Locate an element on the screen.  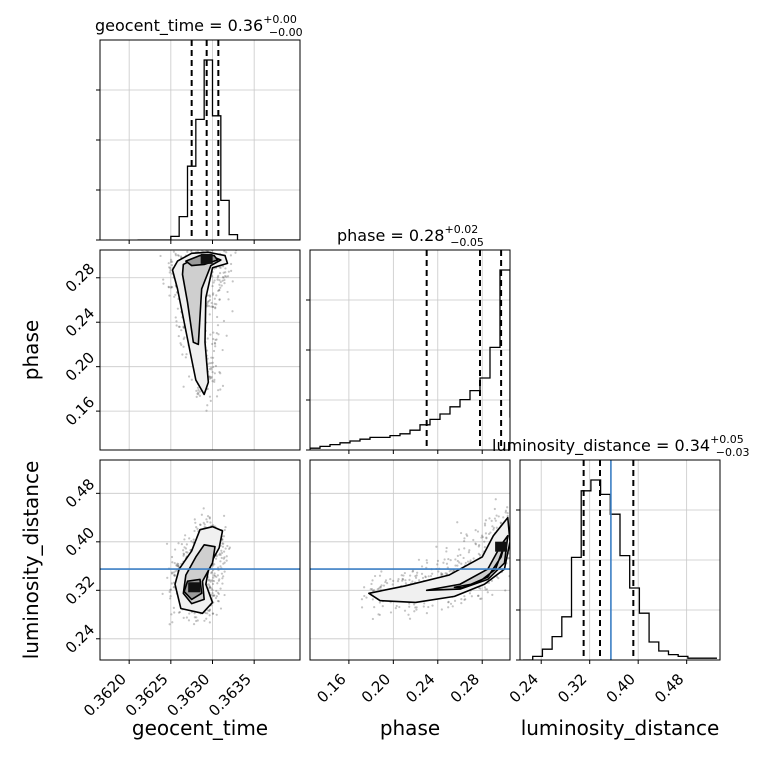
histogram-panel-luminosity-distance is located at coordinates (620, 560).